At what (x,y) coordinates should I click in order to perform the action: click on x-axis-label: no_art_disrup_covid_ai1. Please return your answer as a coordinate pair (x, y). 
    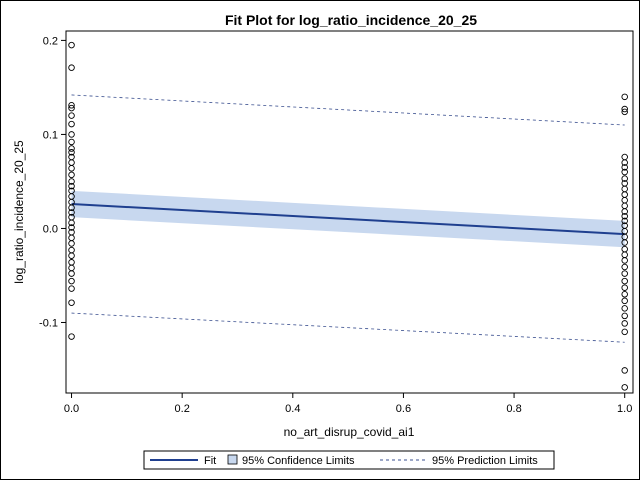
    Looking at the image, I should click on (349, 432).